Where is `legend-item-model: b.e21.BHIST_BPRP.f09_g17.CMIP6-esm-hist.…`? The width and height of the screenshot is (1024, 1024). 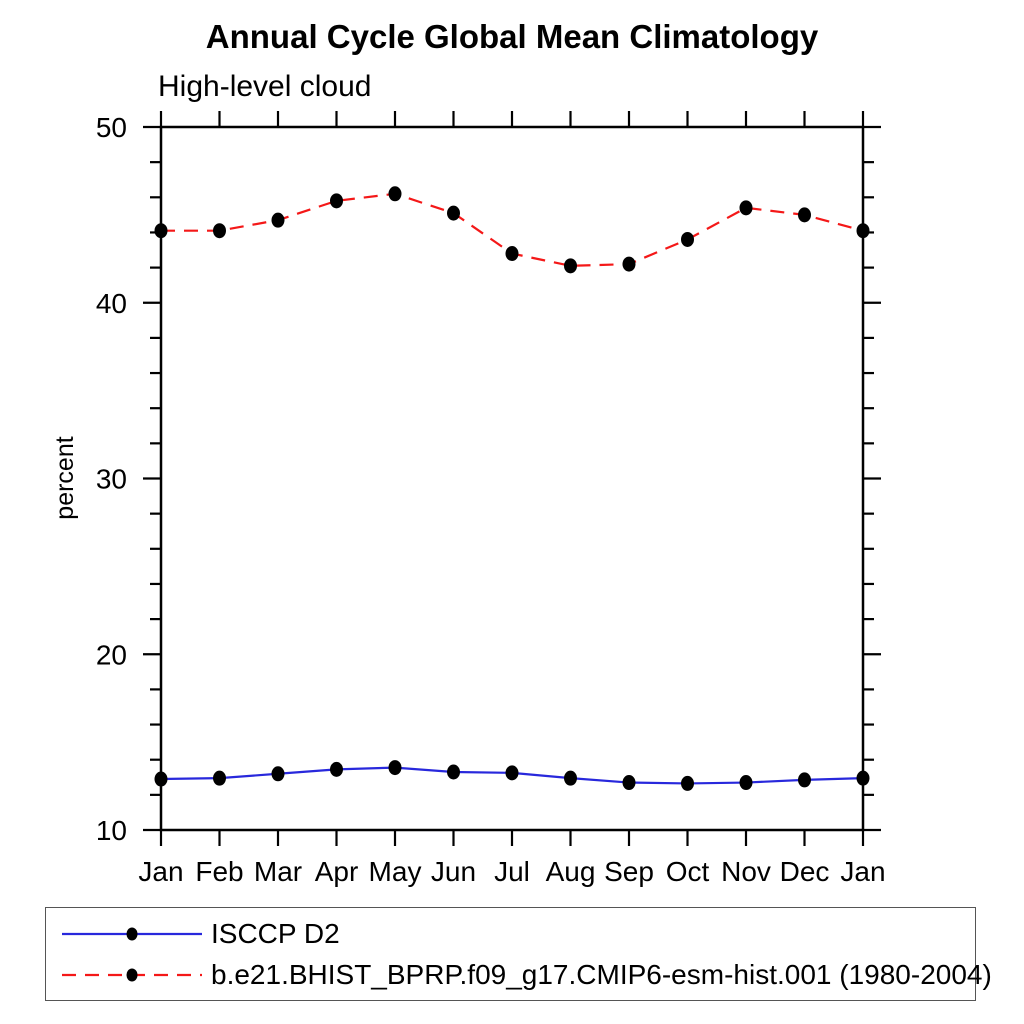
legend-item-model: b.e21.BHIST_BPRP.f09_g17.CMIP6-esm-hist.… is located at coordinates (524, 974).